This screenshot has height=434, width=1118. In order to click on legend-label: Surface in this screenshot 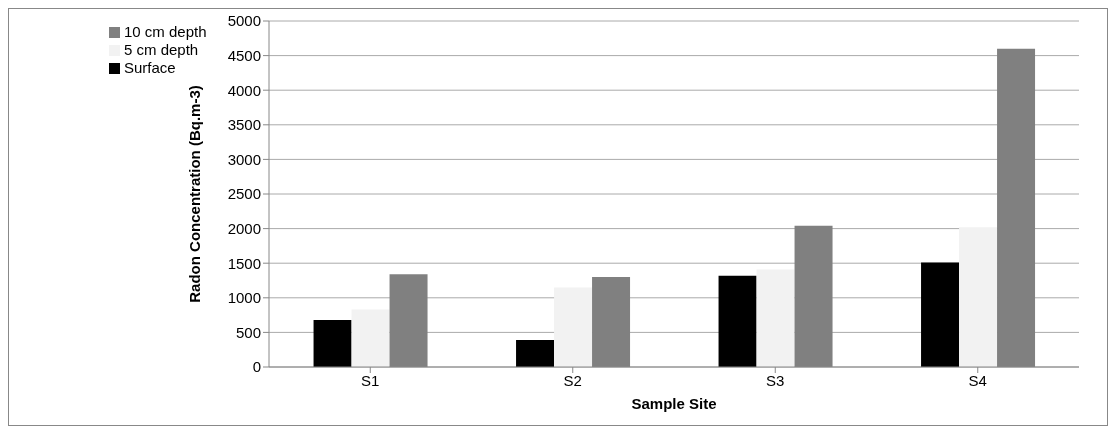, I will do `click(150, 67)`.